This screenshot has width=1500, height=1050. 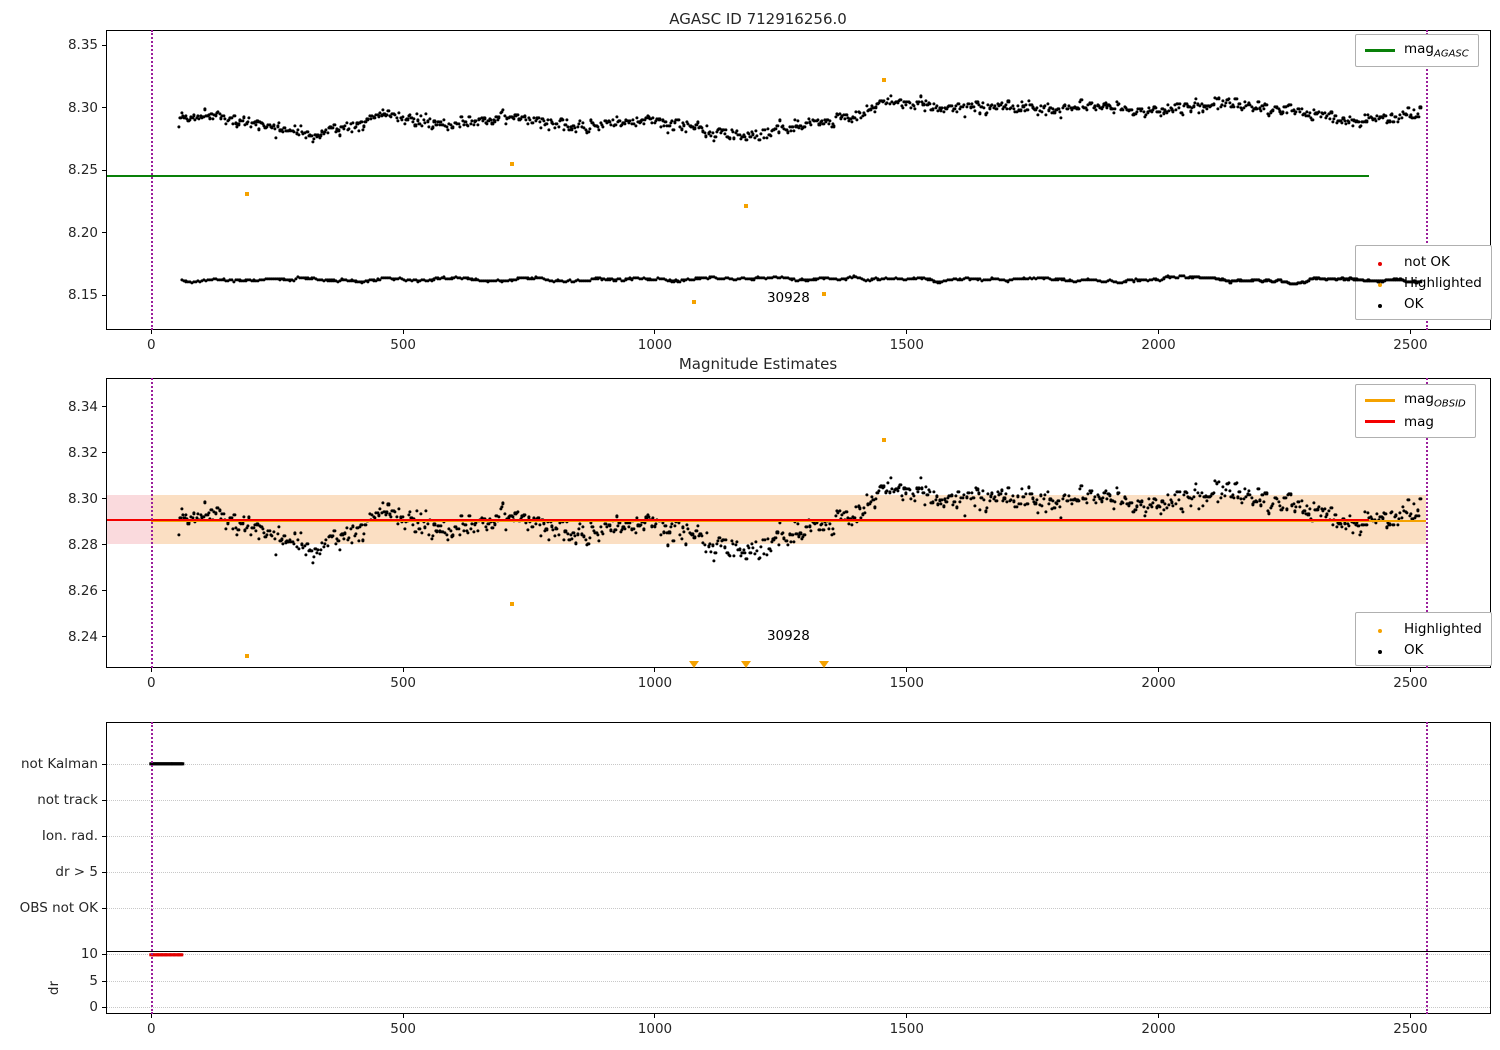 What do you see at coordinates (1436, 50) in the screenshot?
I see `legend-label: magAGASC` at bounding box center [1436, 50].